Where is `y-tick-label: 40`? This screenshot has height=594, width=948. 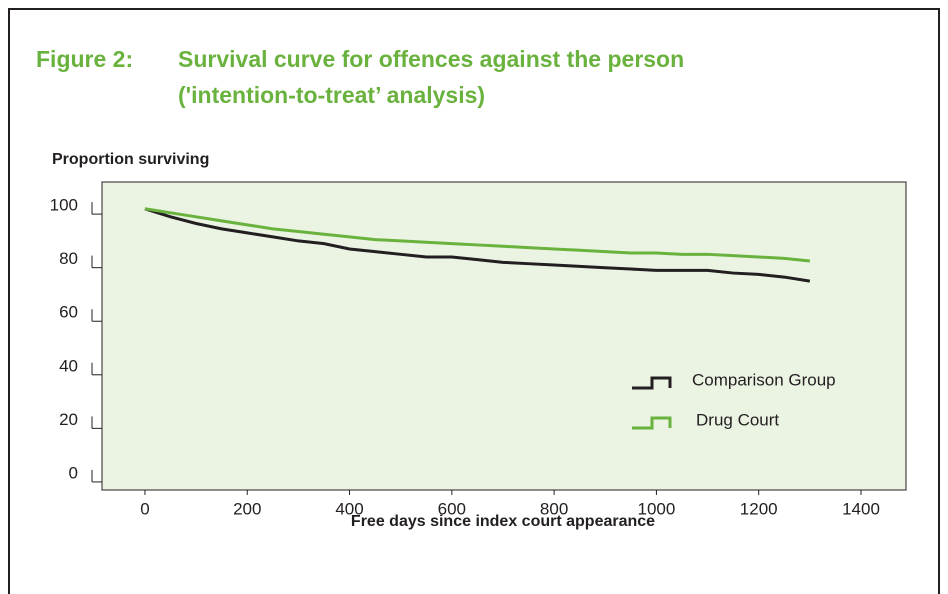
y-tick-label: 40 is located at coordinates (68, 365).